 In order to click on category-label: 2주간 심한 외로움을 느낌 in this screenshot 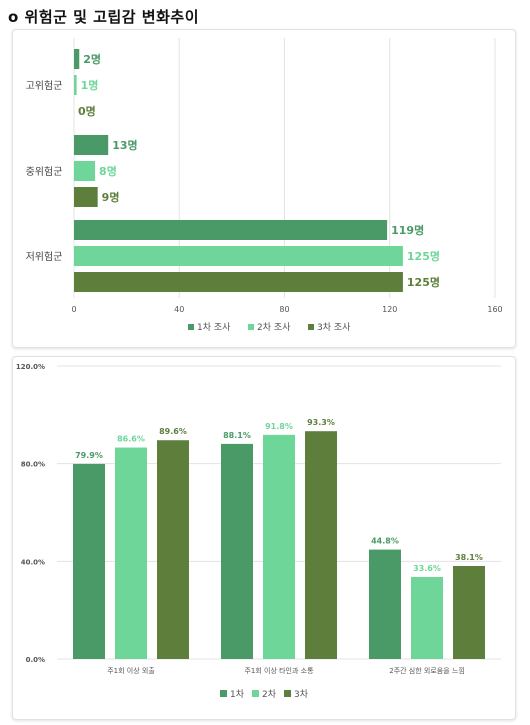, I will do `click(427, 670)`.